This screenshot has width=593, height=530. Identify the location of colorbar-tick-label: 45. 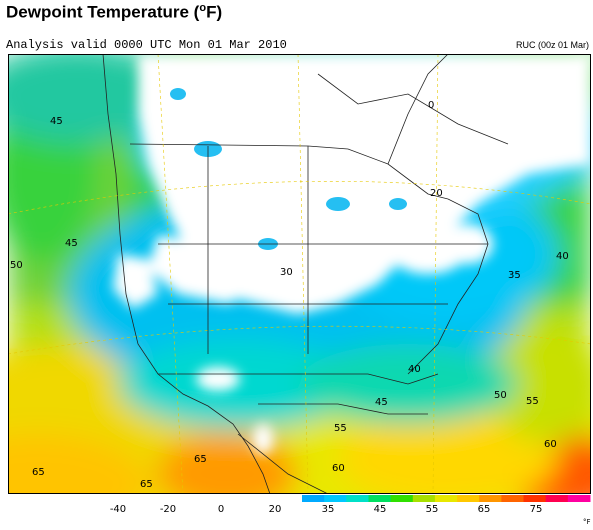
(380, 509).